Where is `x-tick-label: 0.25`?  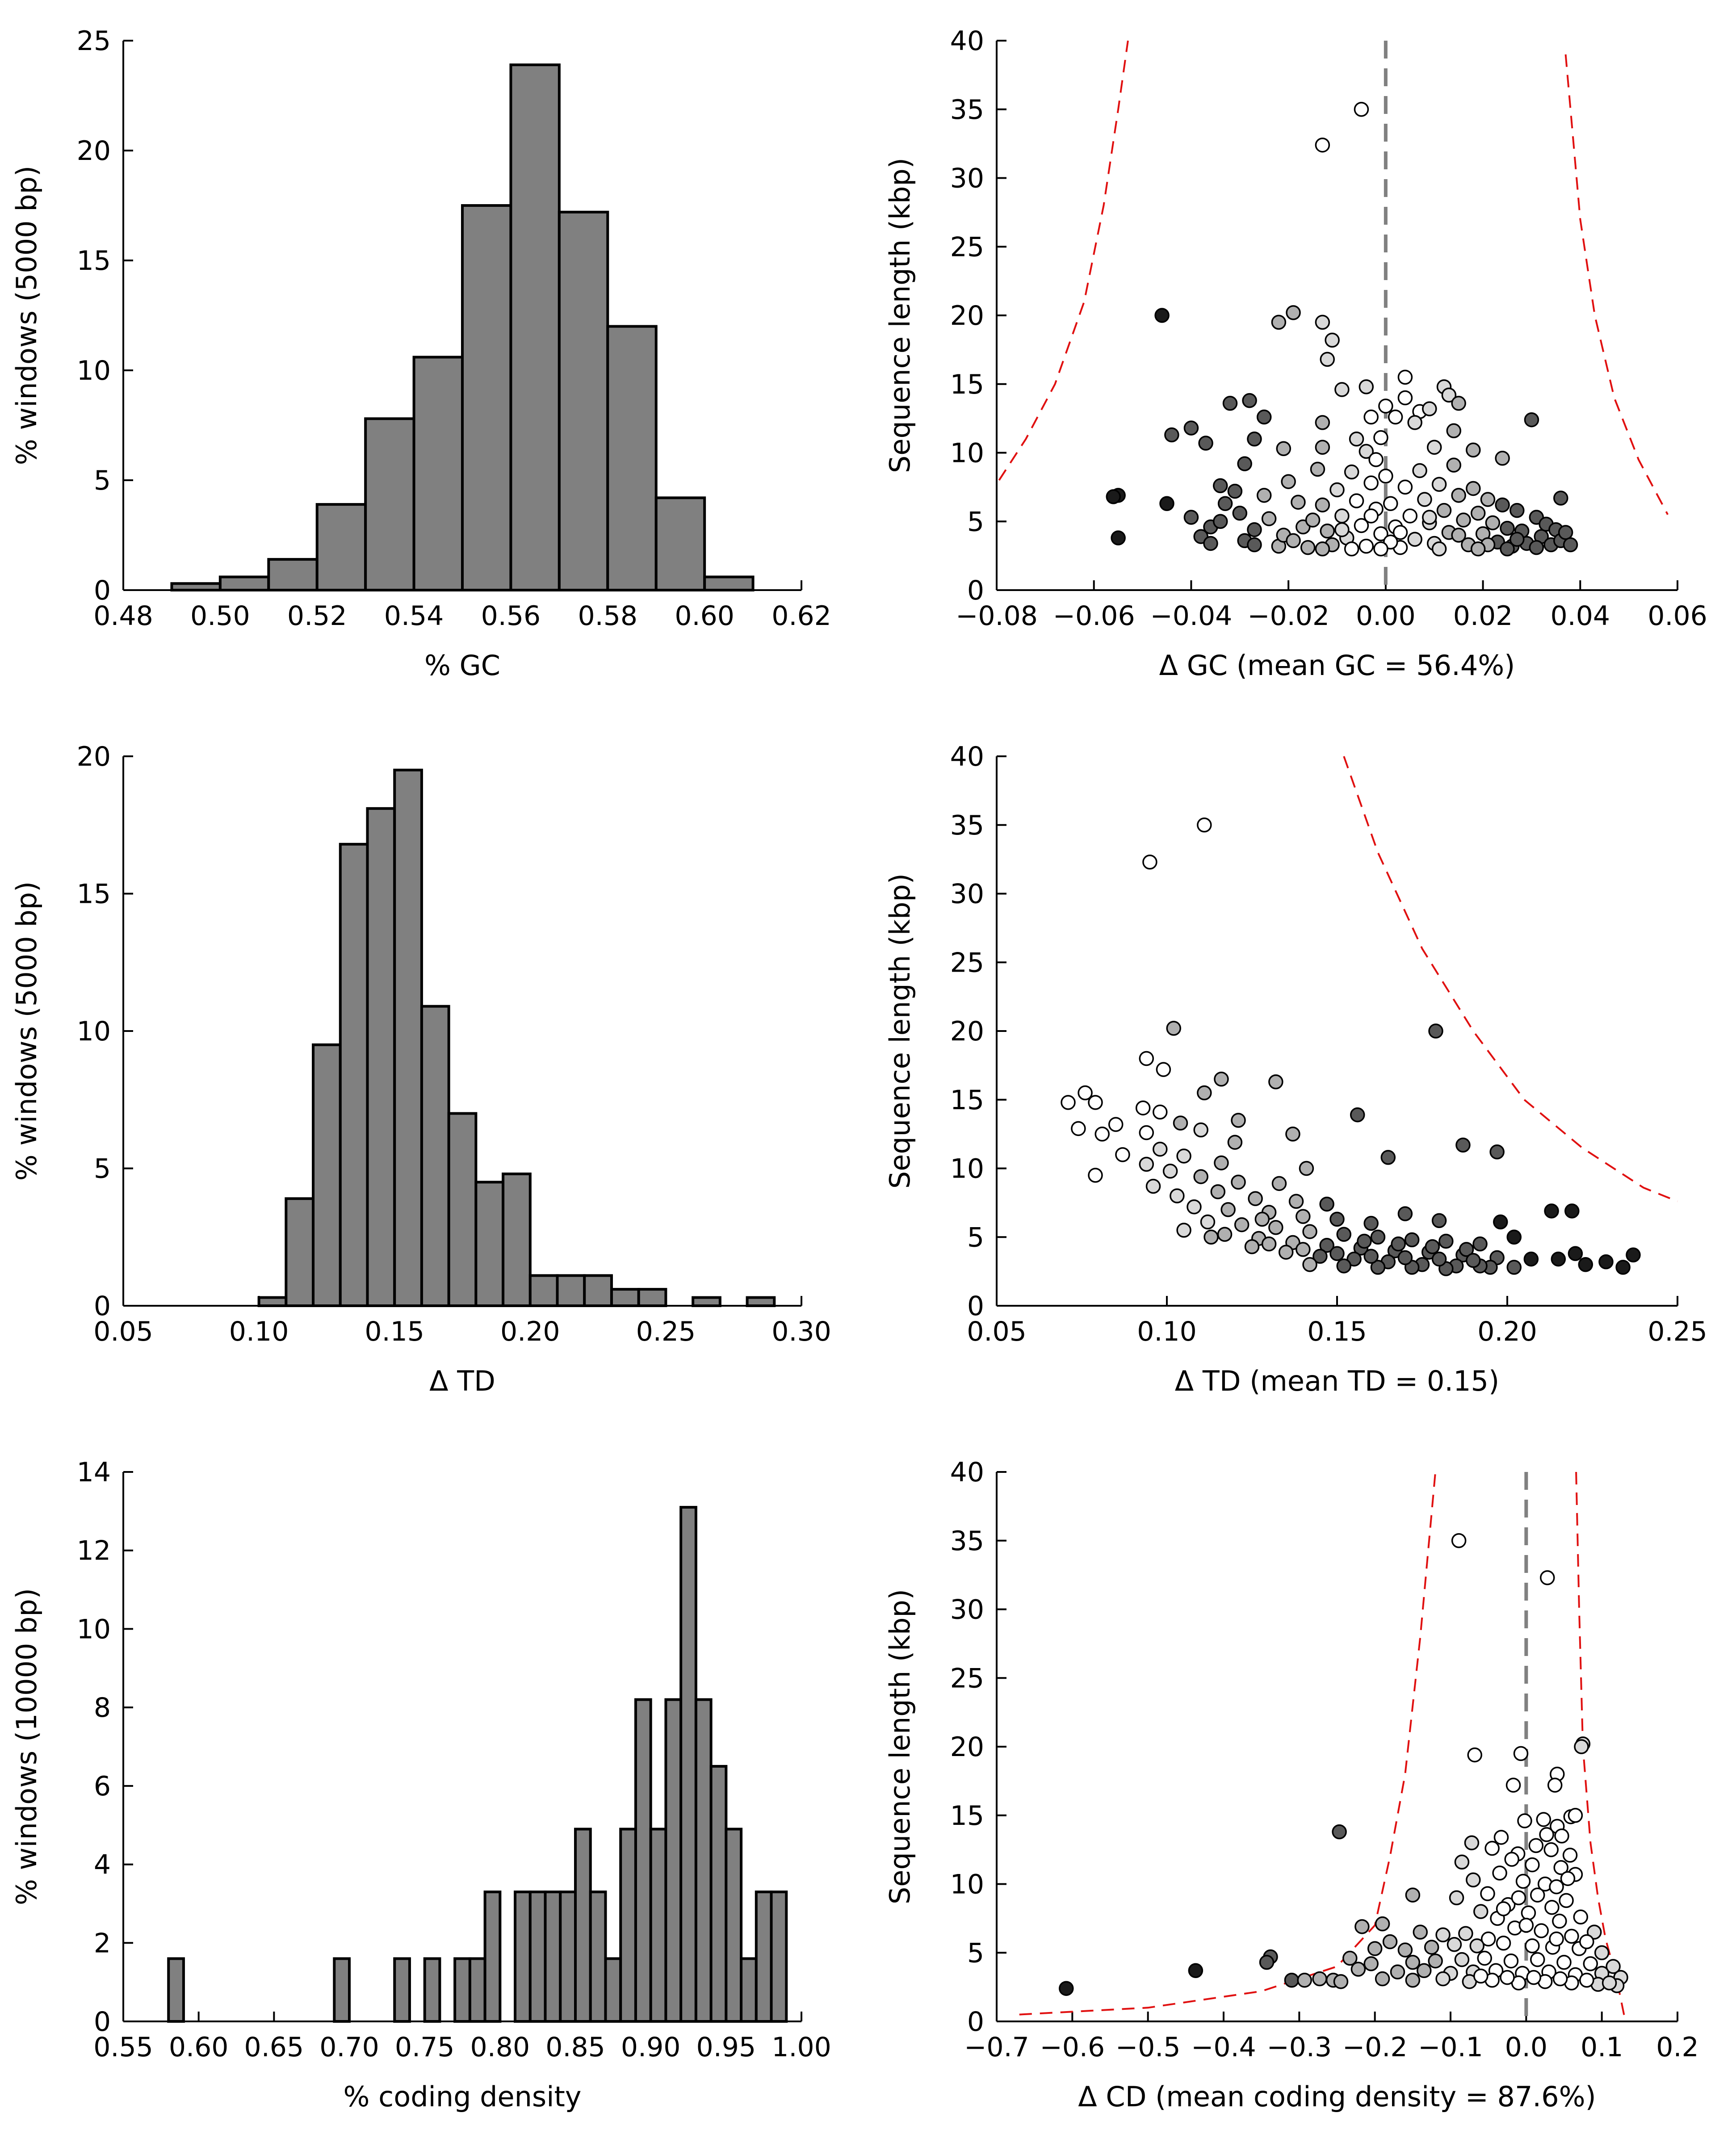
x-tick-label: 0.25 is located at coordinates (1677, 1332).